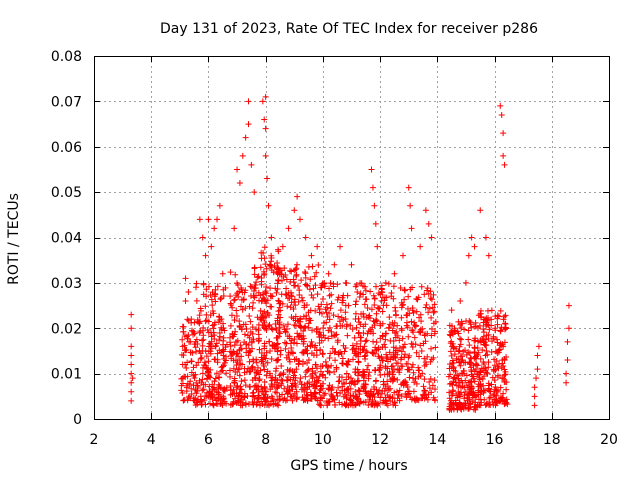 This screenshot has height=480, width=640. Describe the element at coordinates (265, 440) in the screenshot. I see `x-tick-label: 8` at that location.